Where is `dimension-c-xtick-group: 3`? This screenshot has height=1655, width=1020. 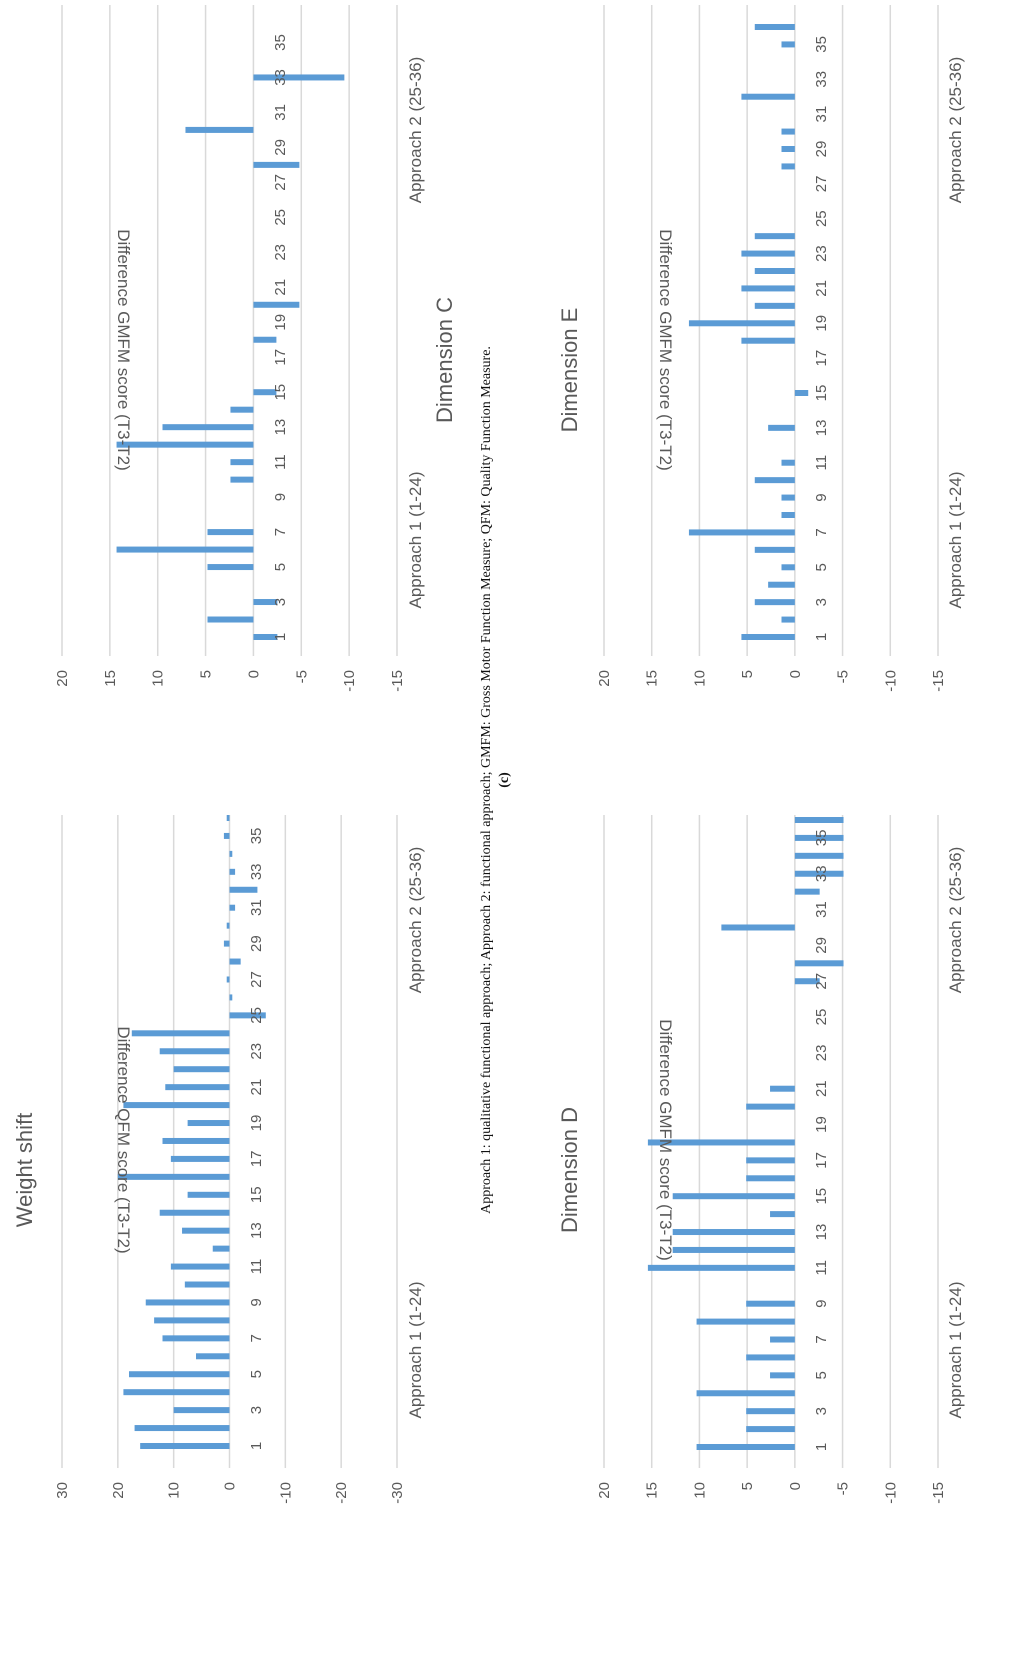
dimension-c-xtick-group: 3 is located at coordinates (280, 602).